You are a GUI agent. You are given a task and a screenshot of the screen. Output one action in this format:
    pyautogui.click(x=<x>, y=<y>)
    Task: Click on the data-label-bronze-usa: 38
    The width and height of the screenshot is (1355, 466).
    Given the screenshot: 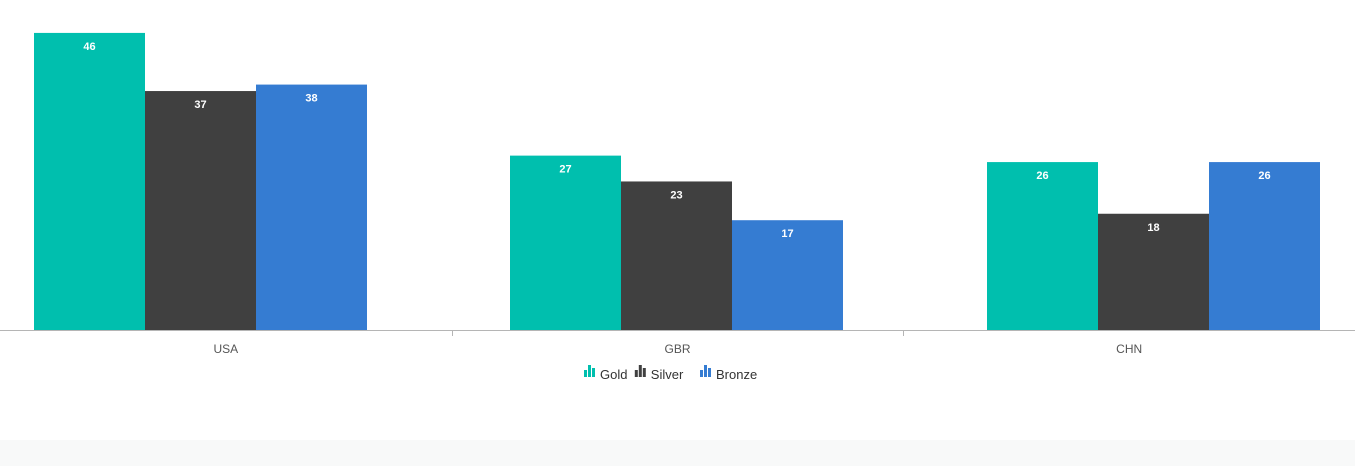 What is the action you would take?
    pyautogui.click(x=311, y=99)
    